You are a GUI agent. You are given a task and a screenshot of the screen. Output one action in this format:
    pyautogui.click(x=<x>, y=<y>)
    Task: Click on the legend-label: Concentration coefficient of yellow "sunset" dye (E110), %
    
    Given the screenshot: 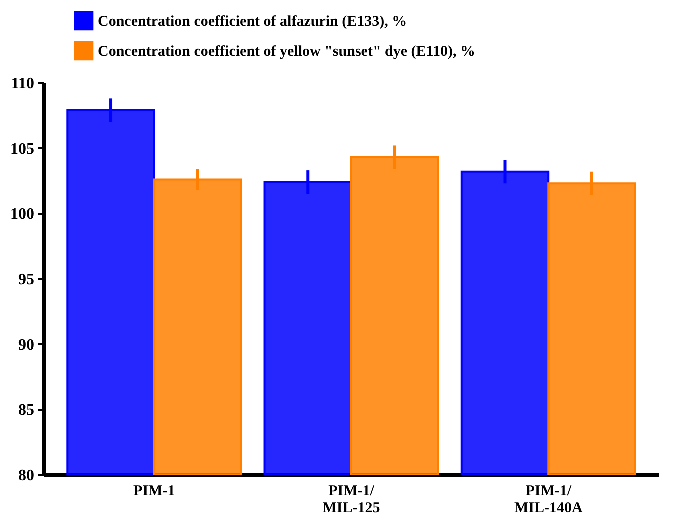 What is the action you would take?
    pyautogui.click(x=287, y=52)
    